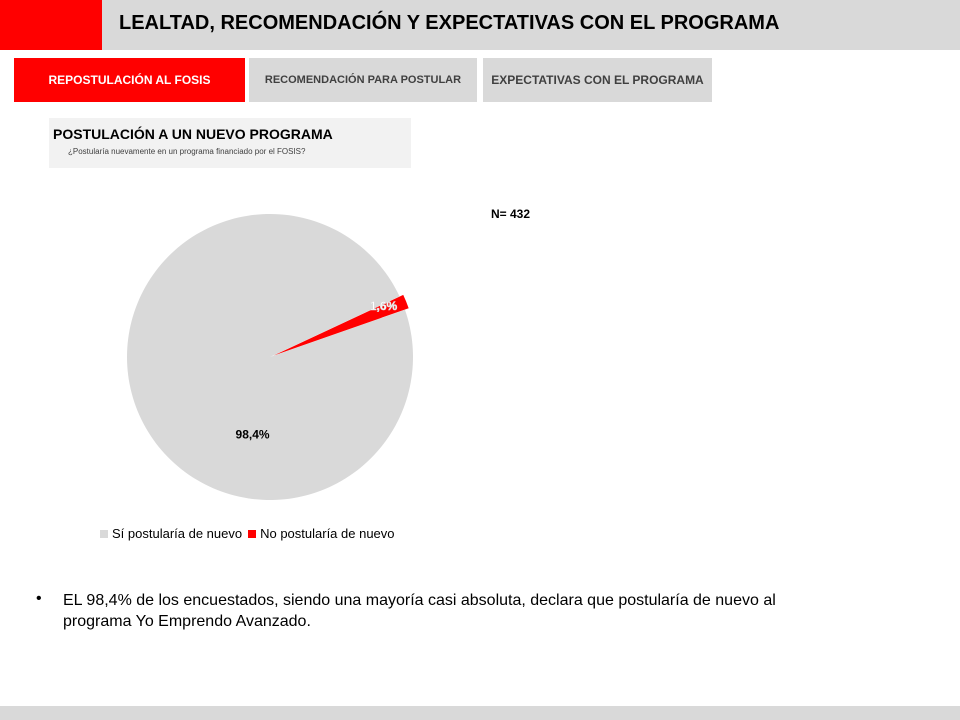 The image size is (960, 720). I want to click on header-accent, so click(51, 25).